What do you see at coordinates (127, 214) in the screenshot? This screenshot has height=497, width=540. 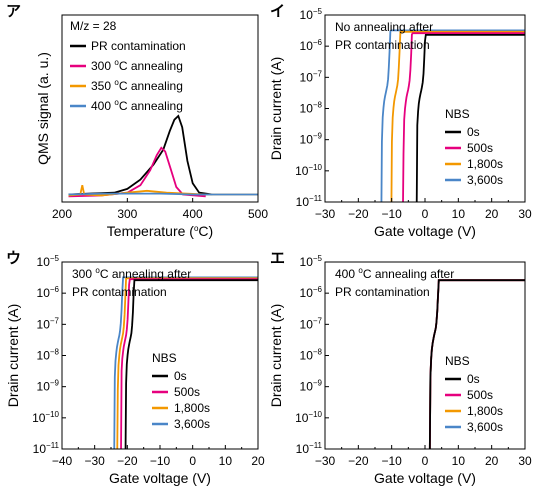 I see `x-tick-label: 300` at bounding box center [127, 214].